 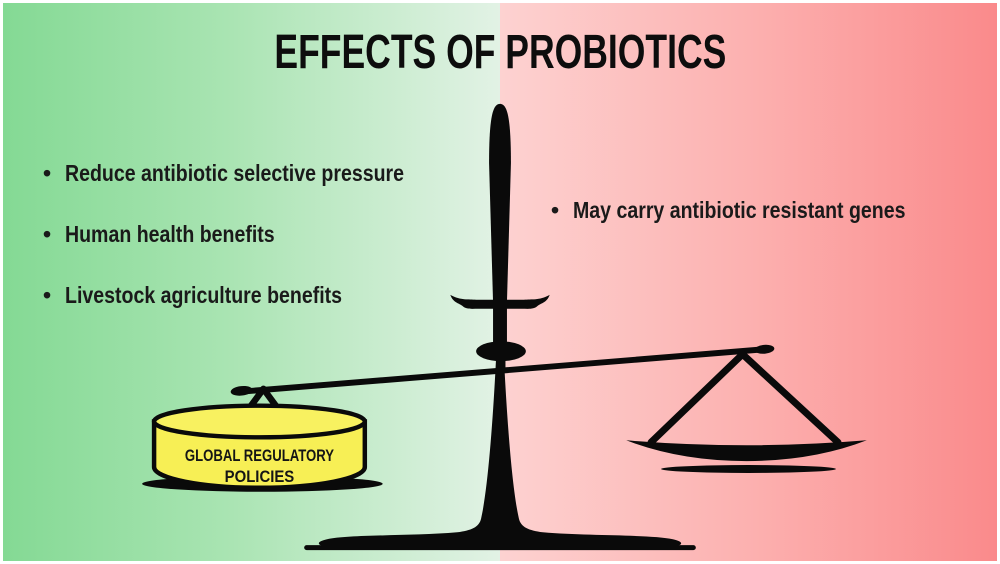 What do you see at coordinates (235, 173) in the screenshot?
I see `benefit-item-label: Reduce antibiotic selective pressure` at bounding box center [235, 173].